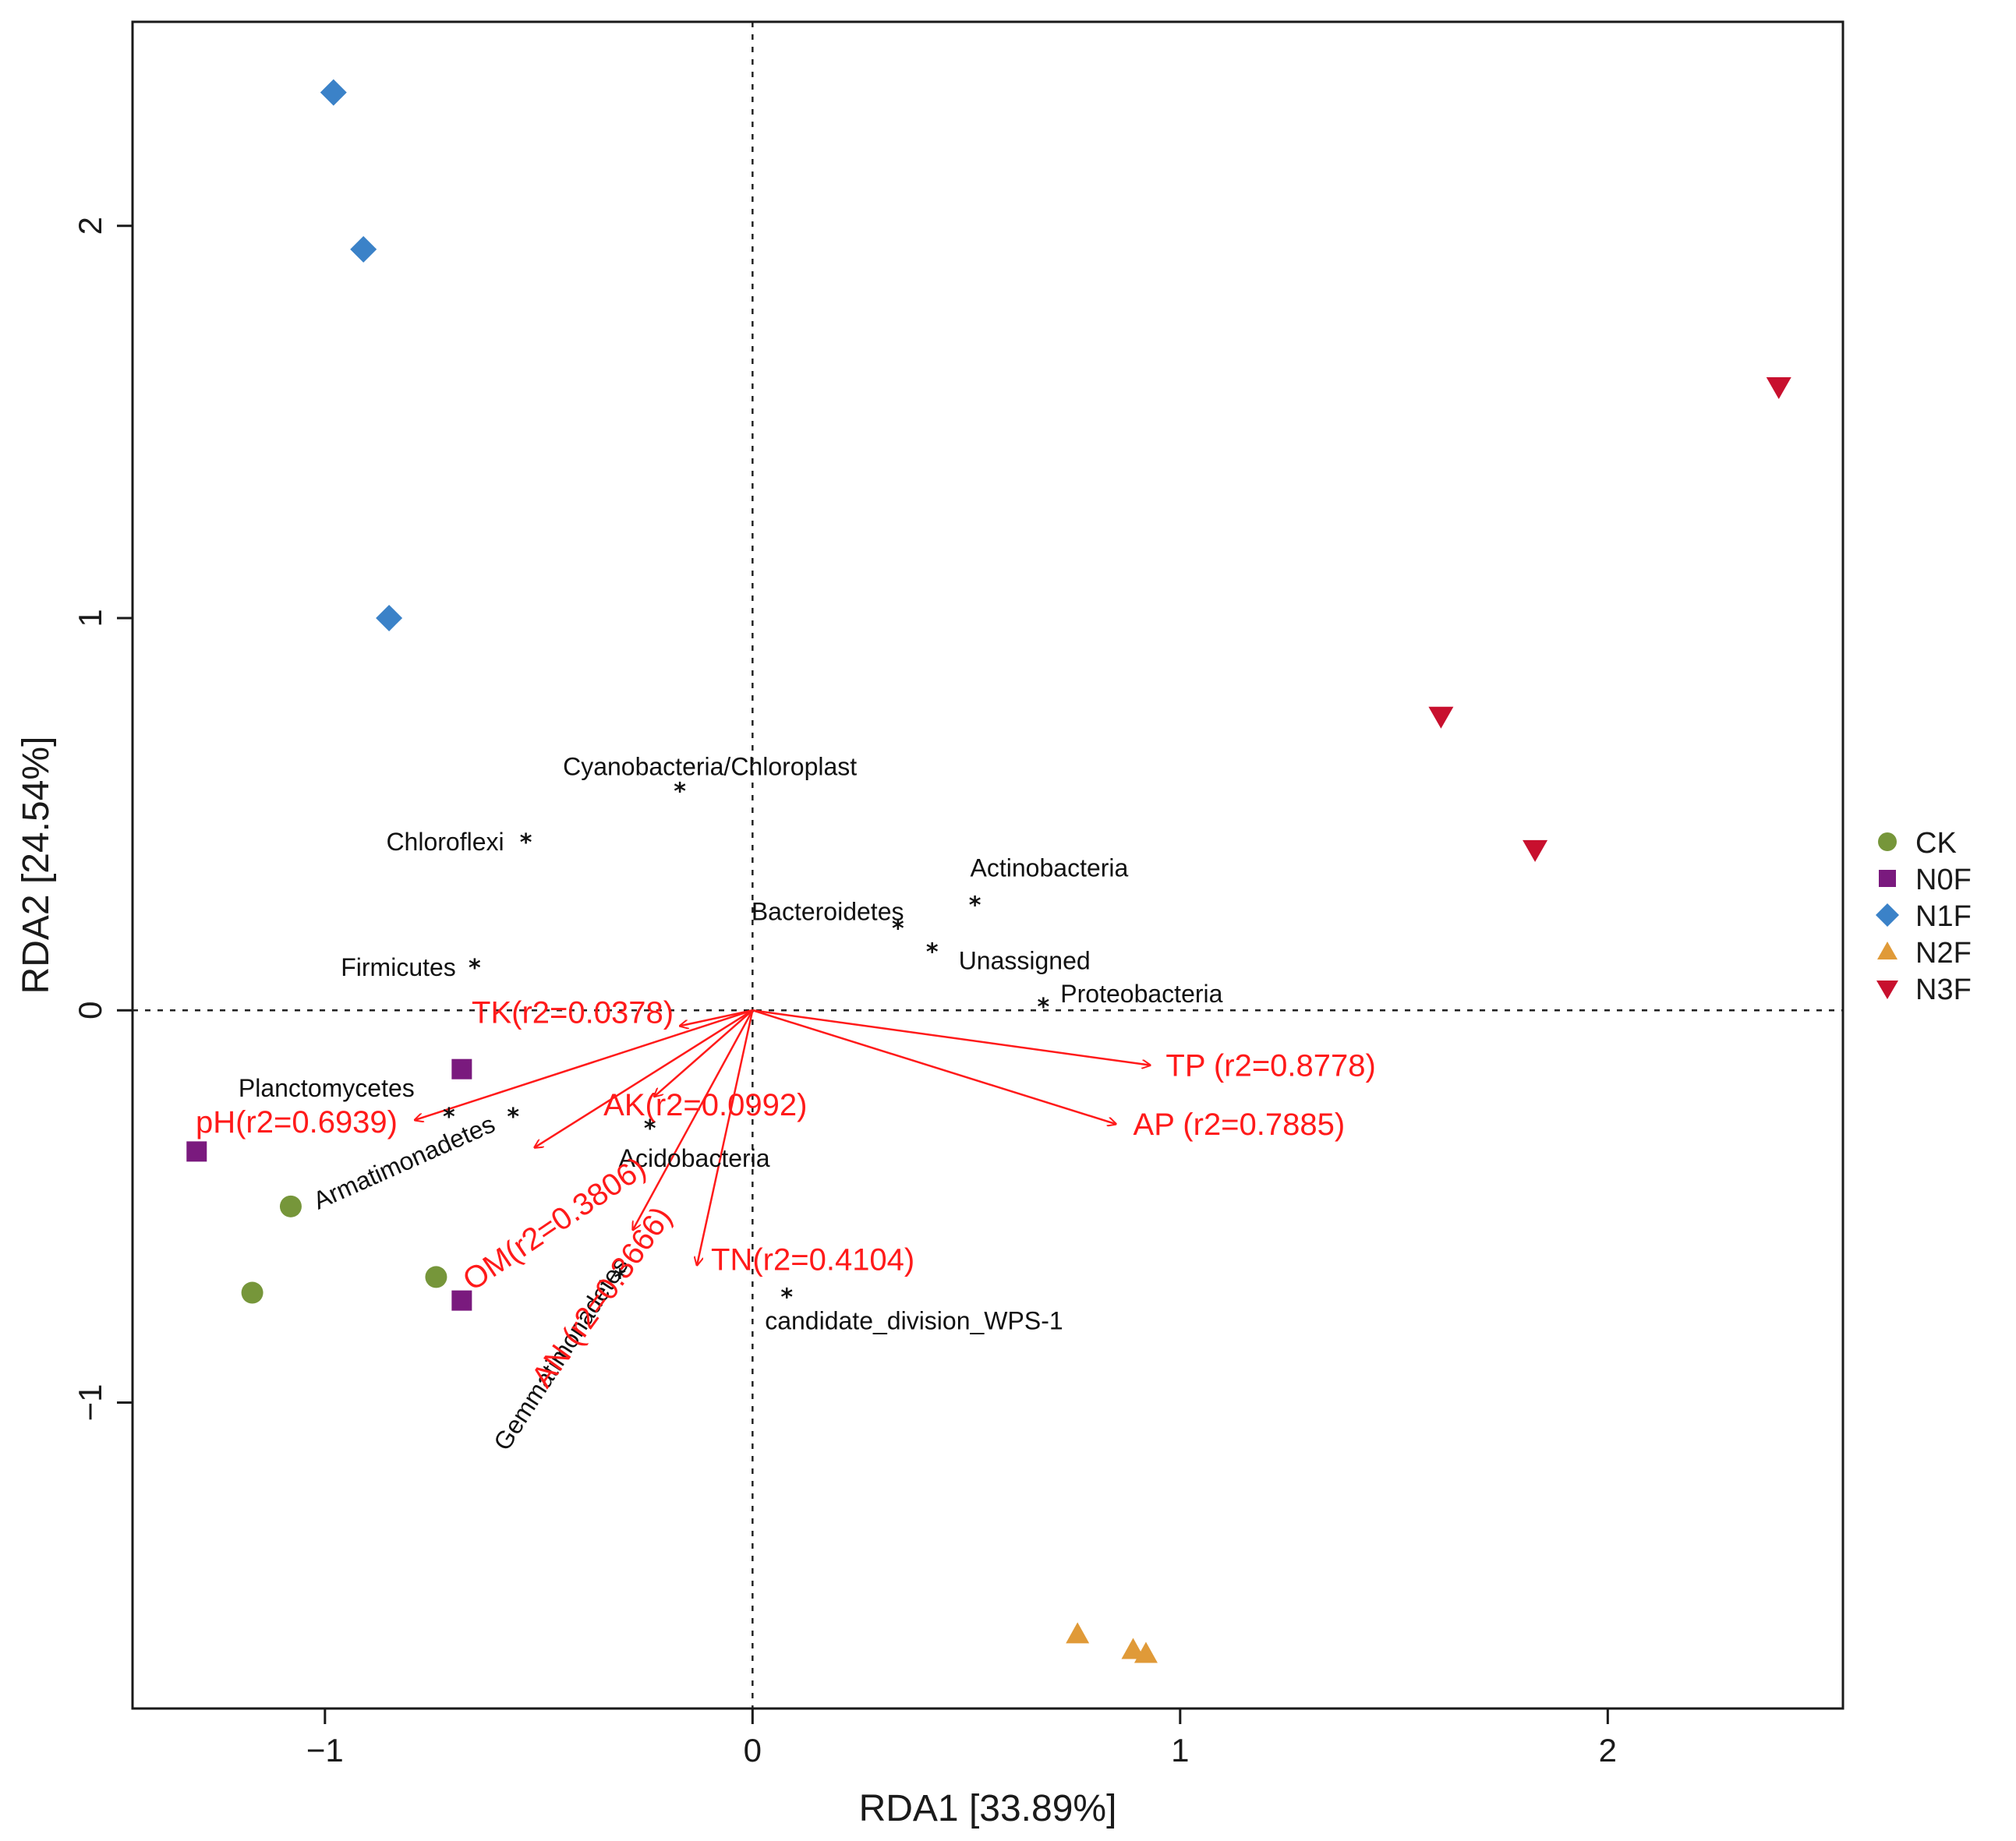  Describe the element at coordinates (36, 866) in the screenshot. I see `y-axis-title: RDA2 [24.54%]` at that location.